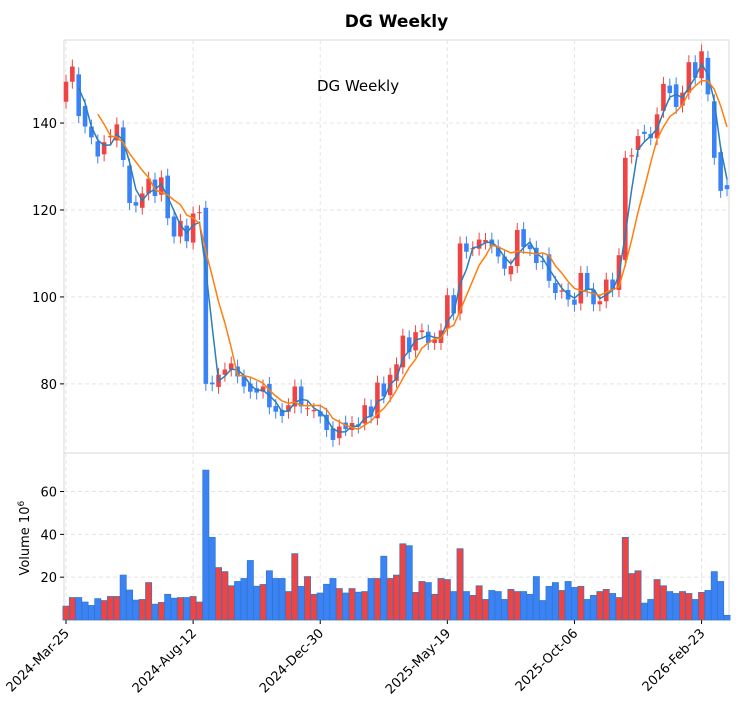  Describe the element at coordinates (44, 124) in the screenshot. I see `price-tick-label: 140` at that location.